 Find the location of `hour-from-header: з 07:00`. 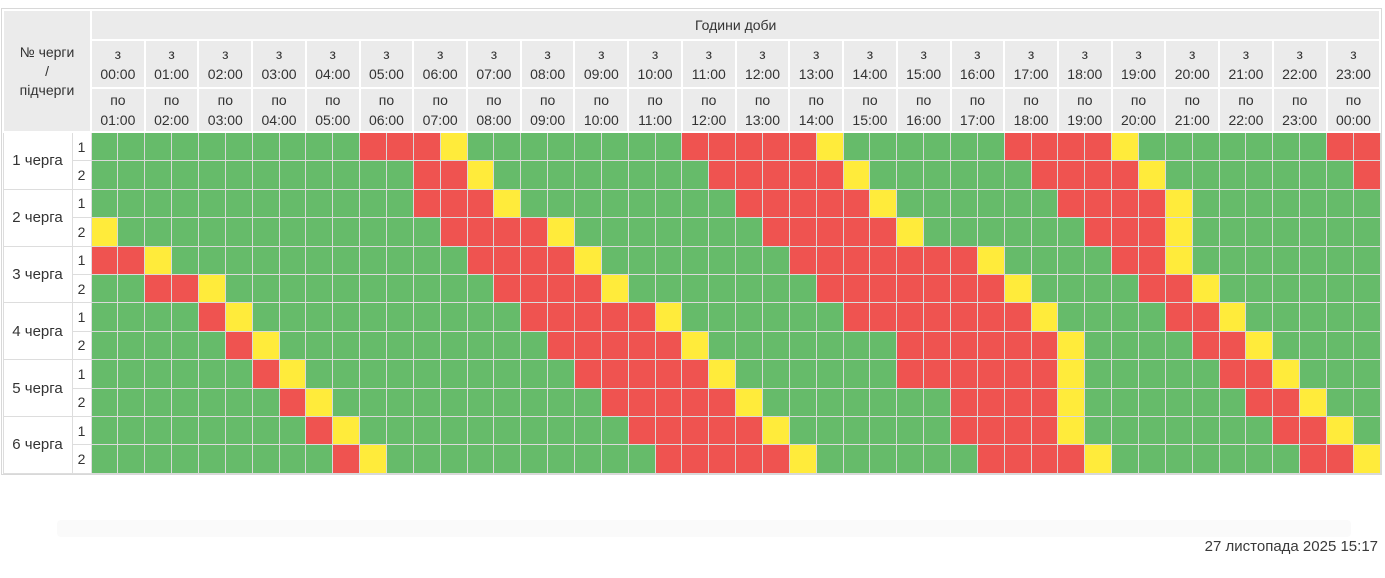

hour-from-header: з 07:00 is located at coordinates (494, 64).